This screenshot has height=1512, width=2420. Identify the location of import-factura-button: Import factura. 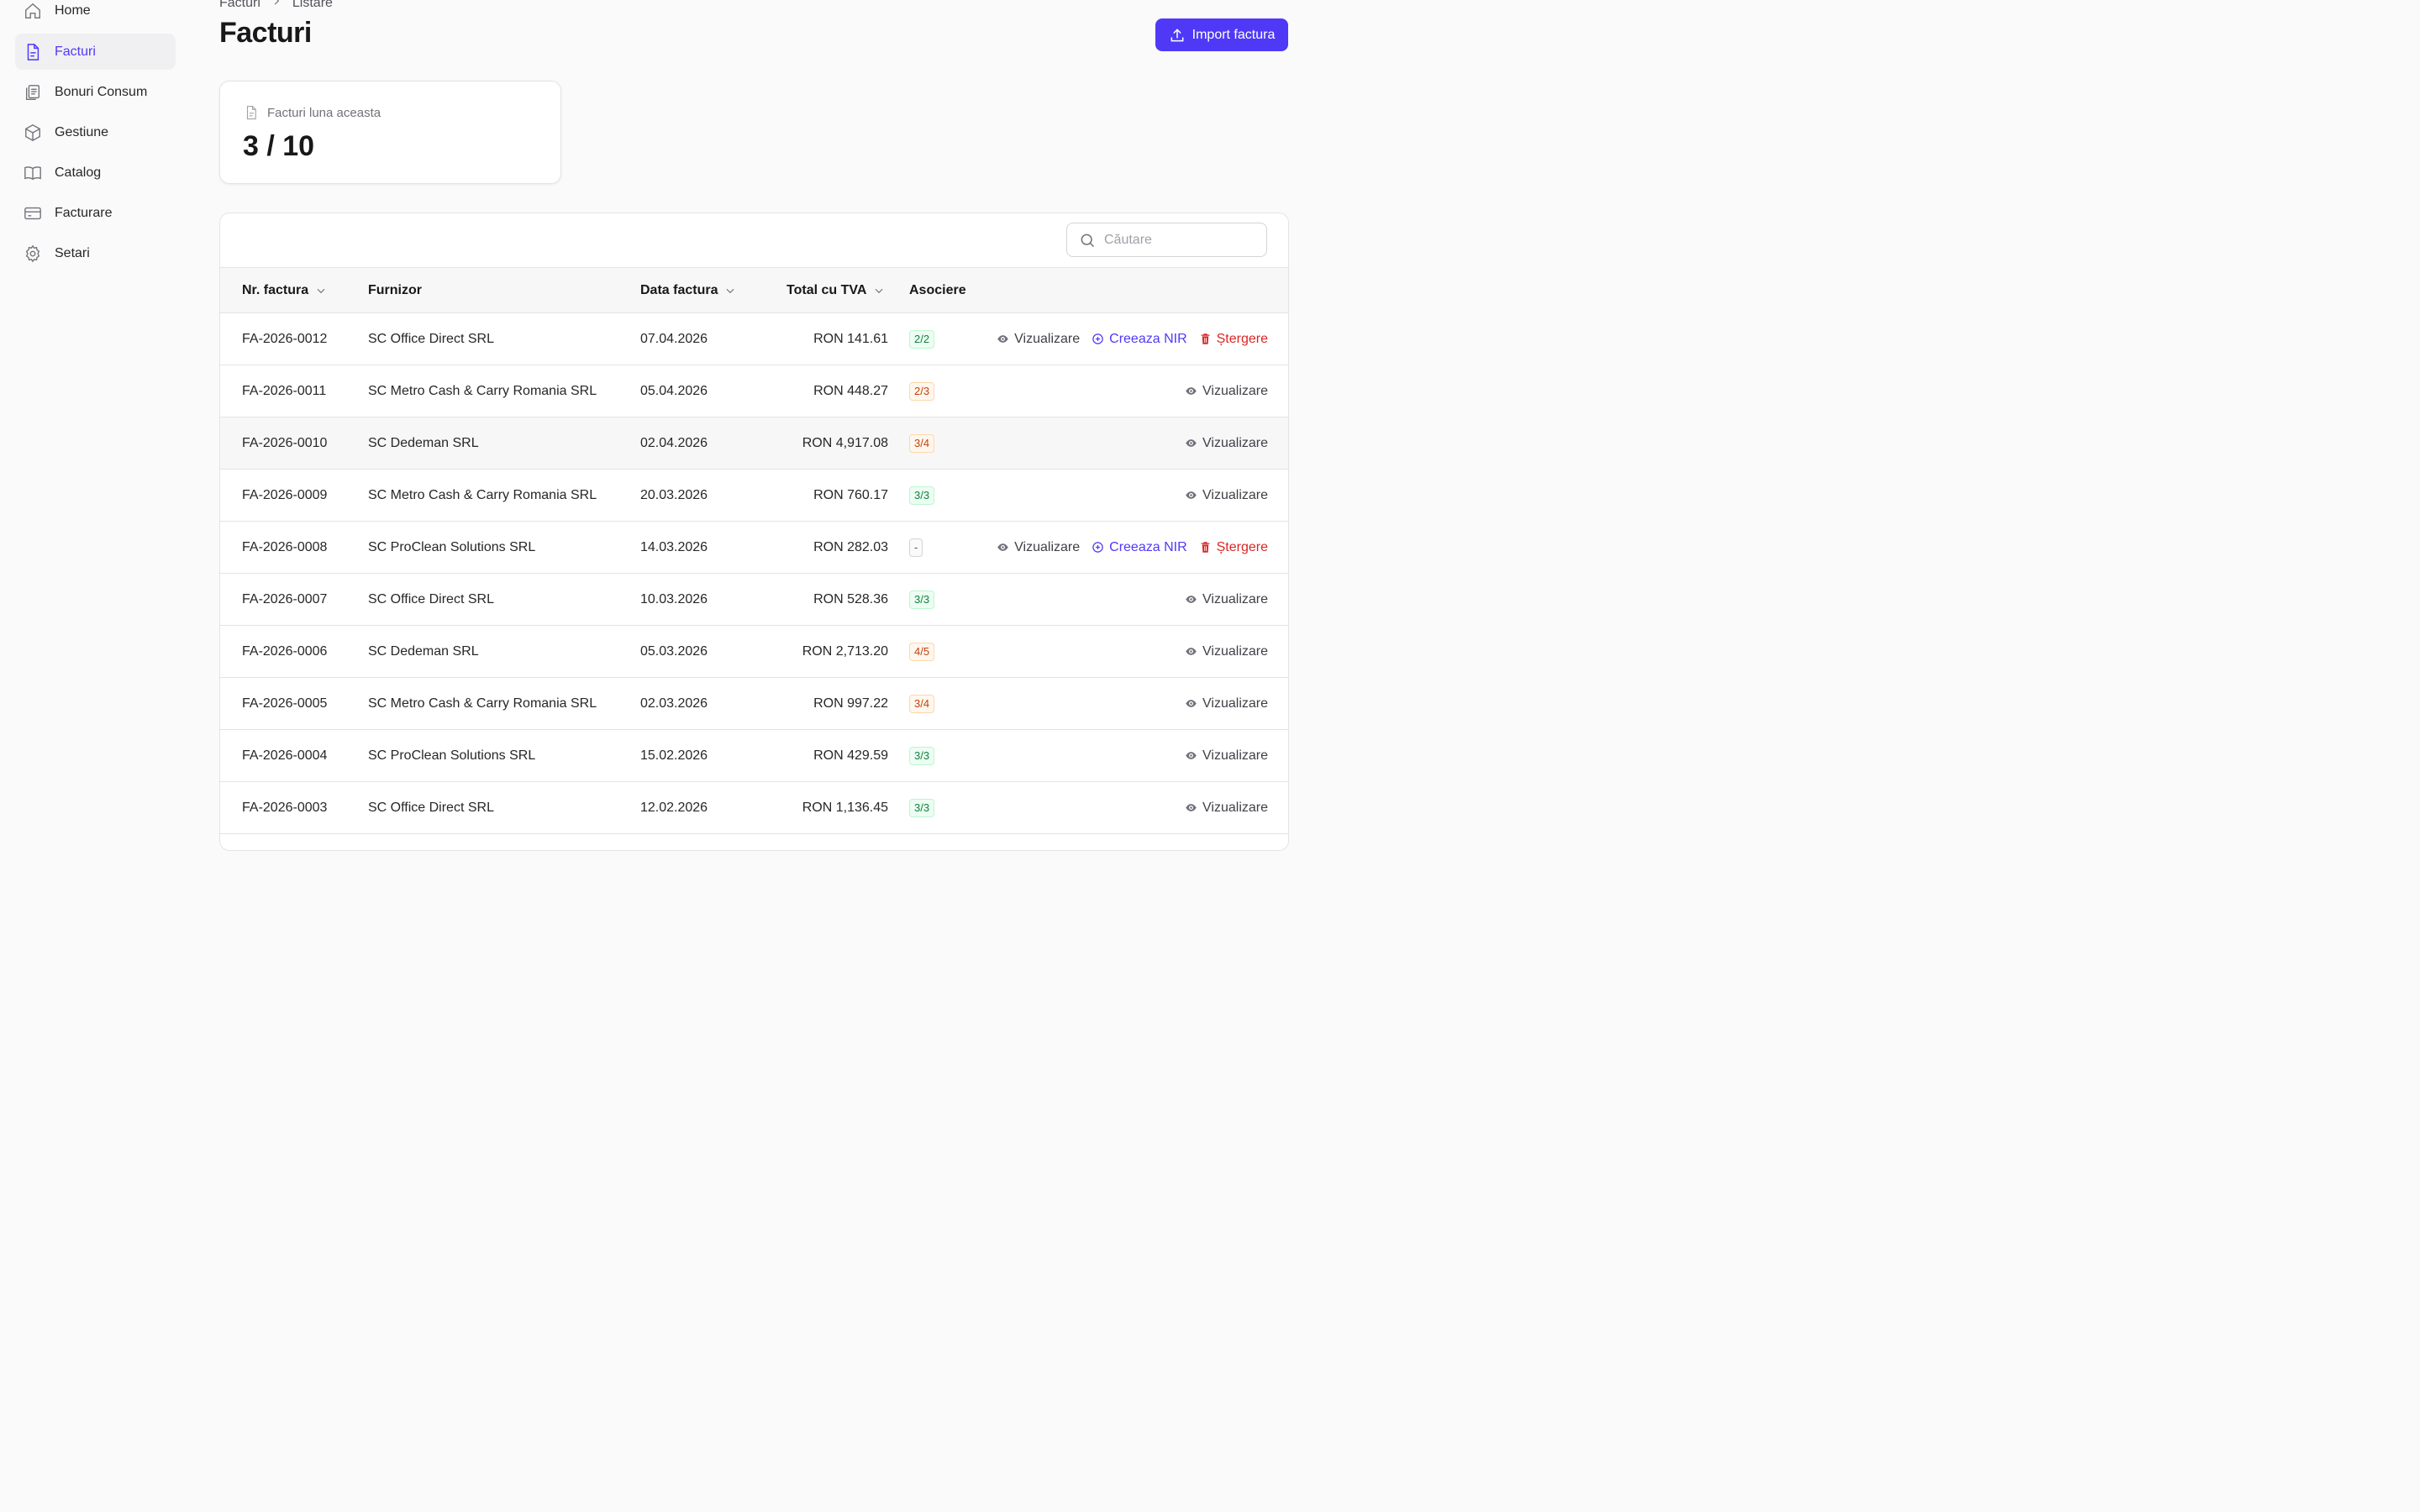
(1222, 34).